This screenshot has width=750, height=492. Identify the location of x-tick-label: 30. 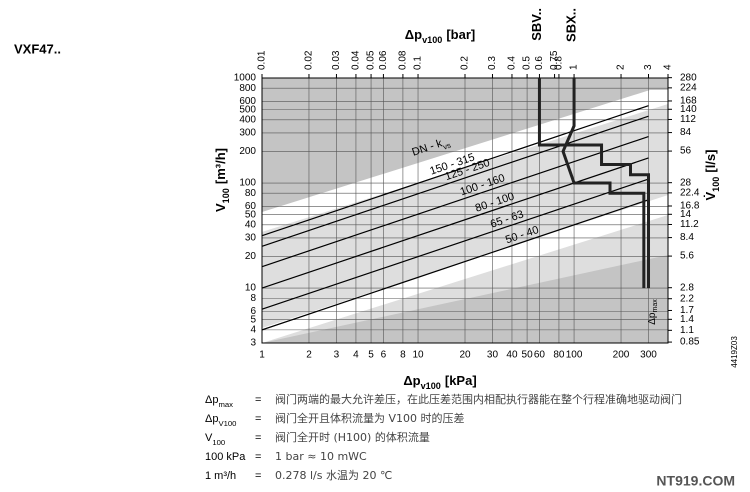
(493, 355).